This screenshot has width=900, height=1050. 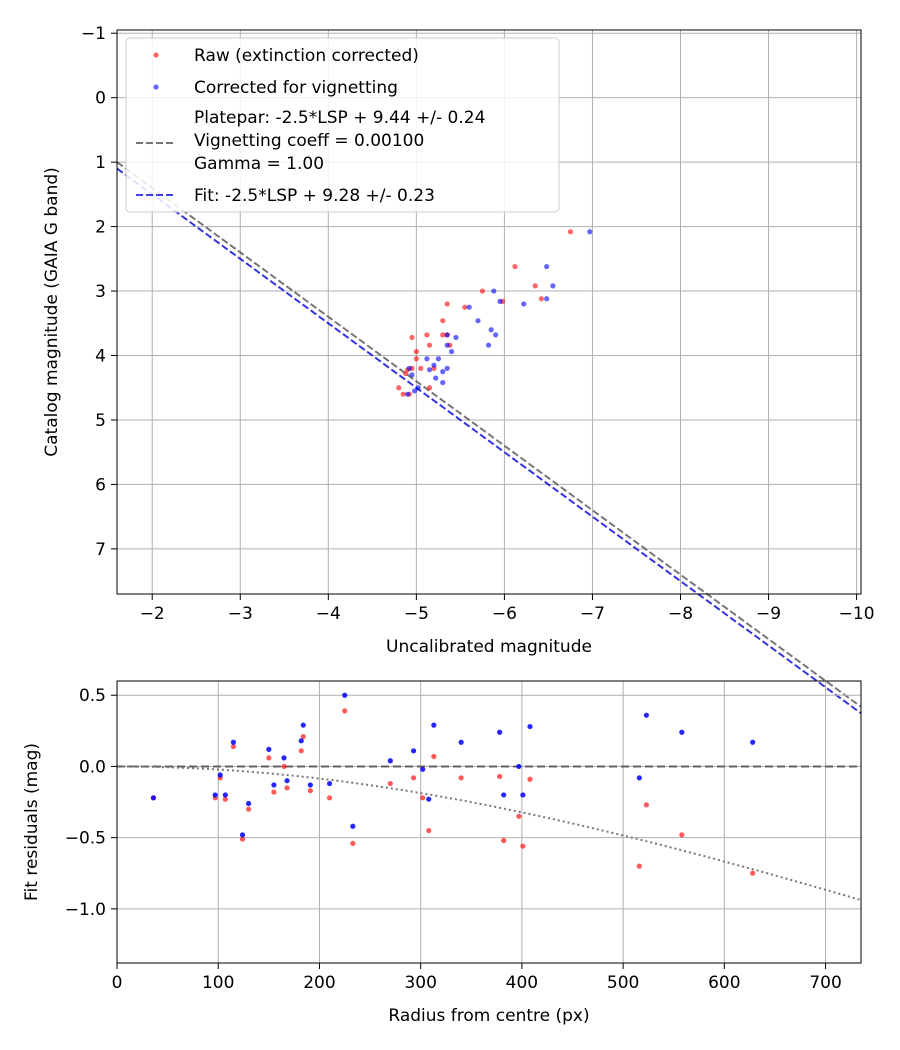 What do you see at coordinates (453, 784) in the screenshot?
I see `bottom-scatter-points` at bounding box center [453, 784].